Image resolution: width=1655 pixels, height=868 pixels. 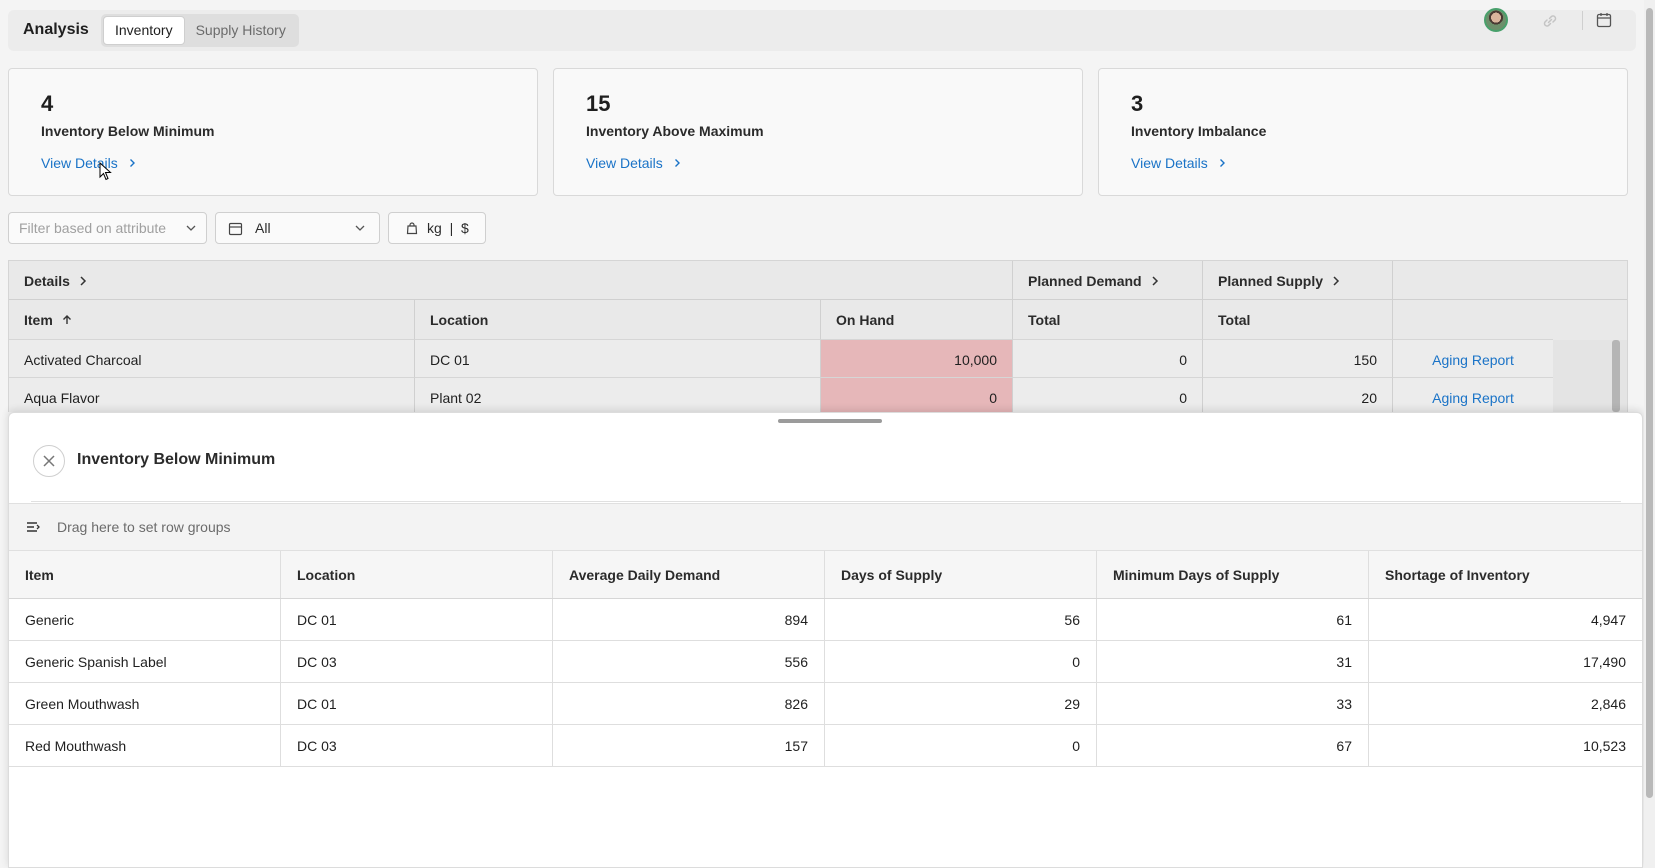 I want to click on planned-demand-group-header: Planned Demand, so click(x=1108, y=281).